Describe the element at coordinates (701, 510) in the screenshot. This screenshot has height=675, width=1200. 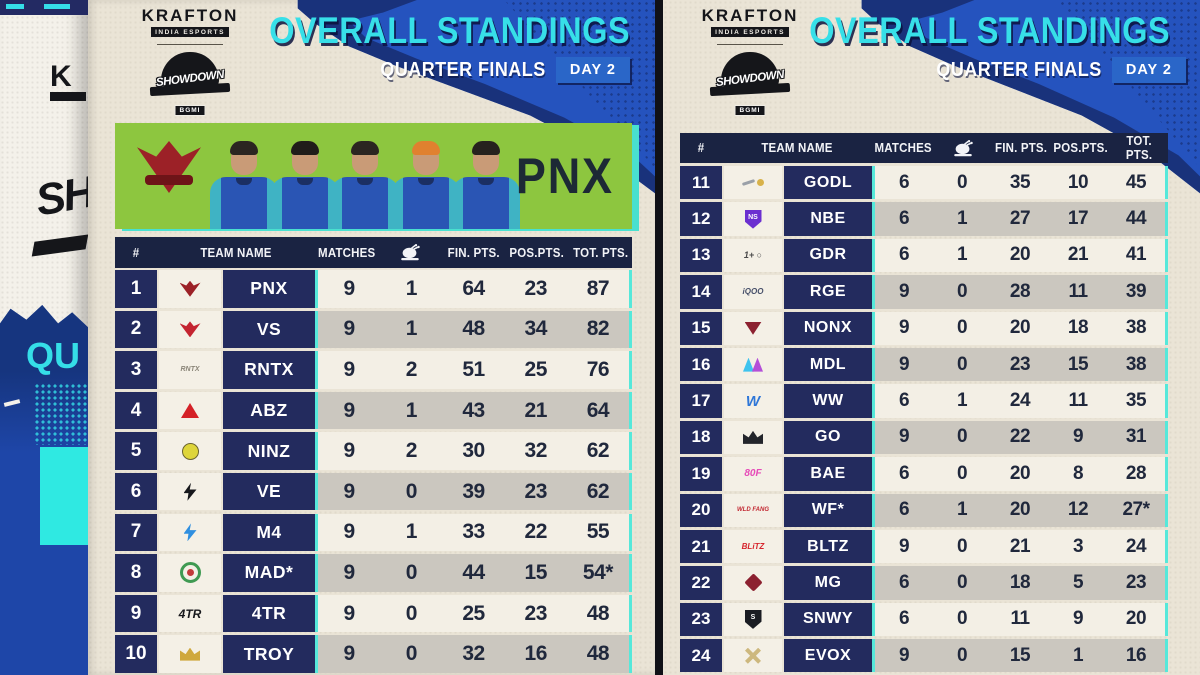
I see `rank-cell: 20` at that location.